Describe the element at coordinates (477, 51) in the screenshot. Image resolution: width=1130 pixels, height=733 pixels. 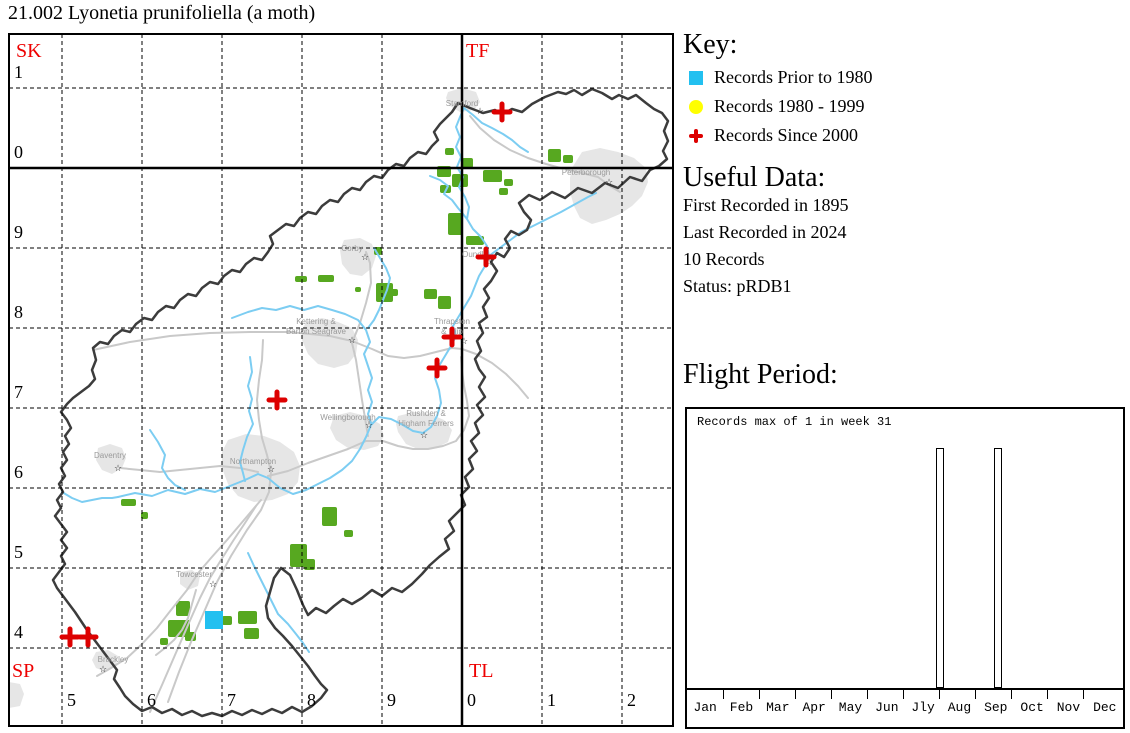
I see `grid-letter-tf: TF` at that location.